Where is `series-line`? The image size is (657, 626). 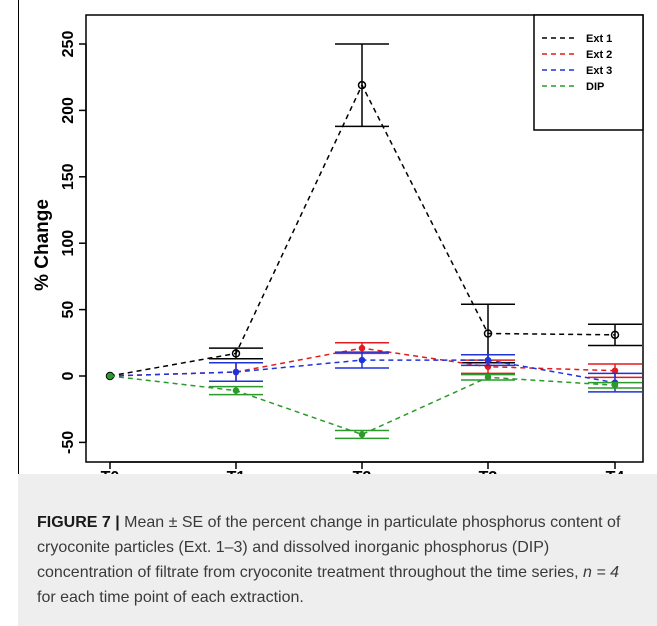 series-line is located at coordinates (362, 405).